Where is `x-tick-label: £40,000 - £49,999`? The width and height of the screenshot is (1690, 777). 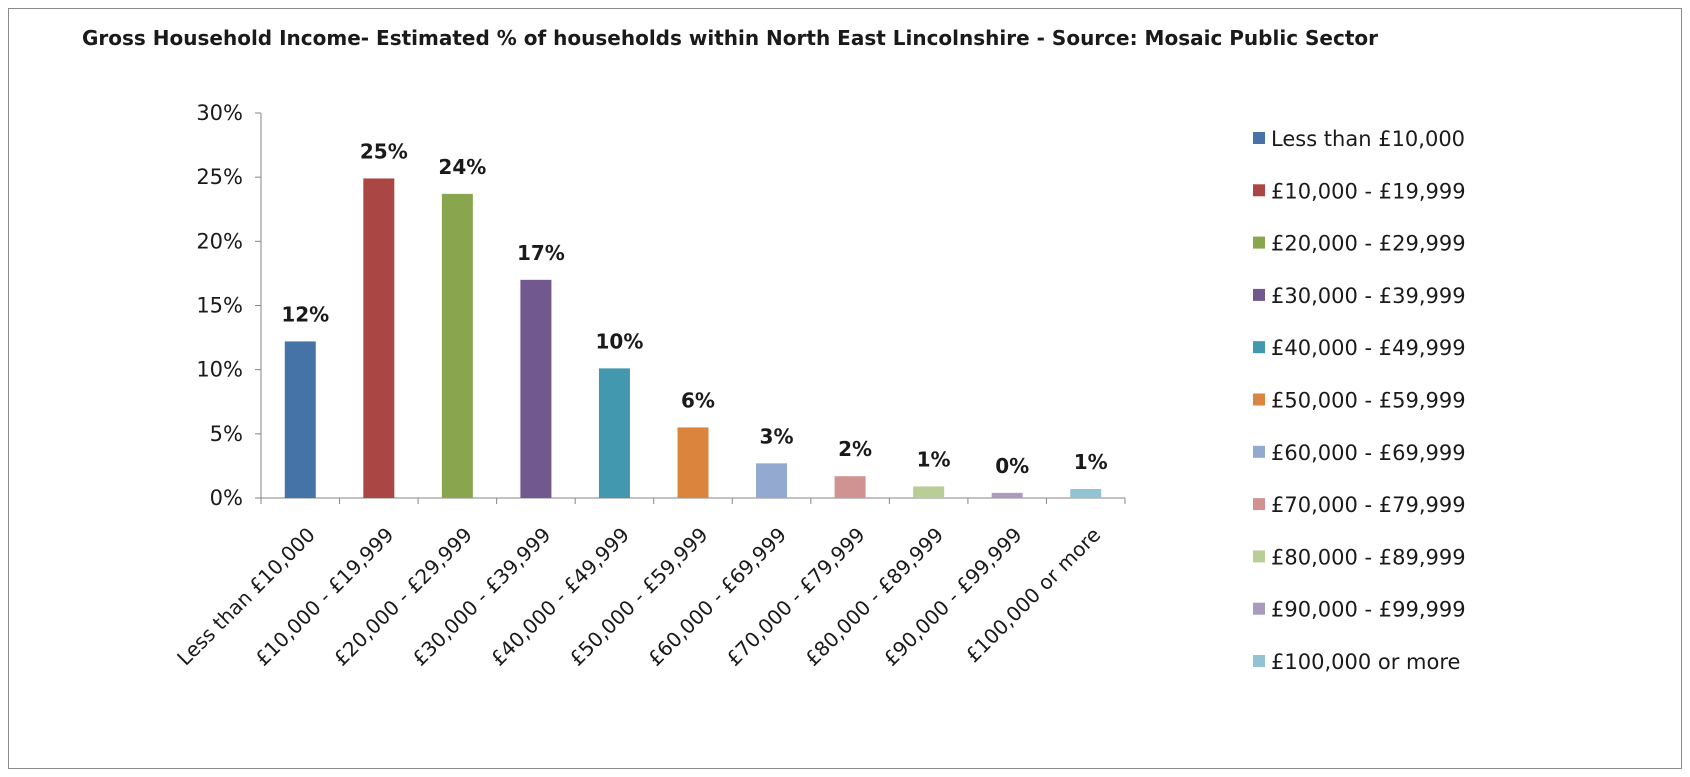 x-tick-label: £40,000 - £49,999 is located at coordinates (560, 597).